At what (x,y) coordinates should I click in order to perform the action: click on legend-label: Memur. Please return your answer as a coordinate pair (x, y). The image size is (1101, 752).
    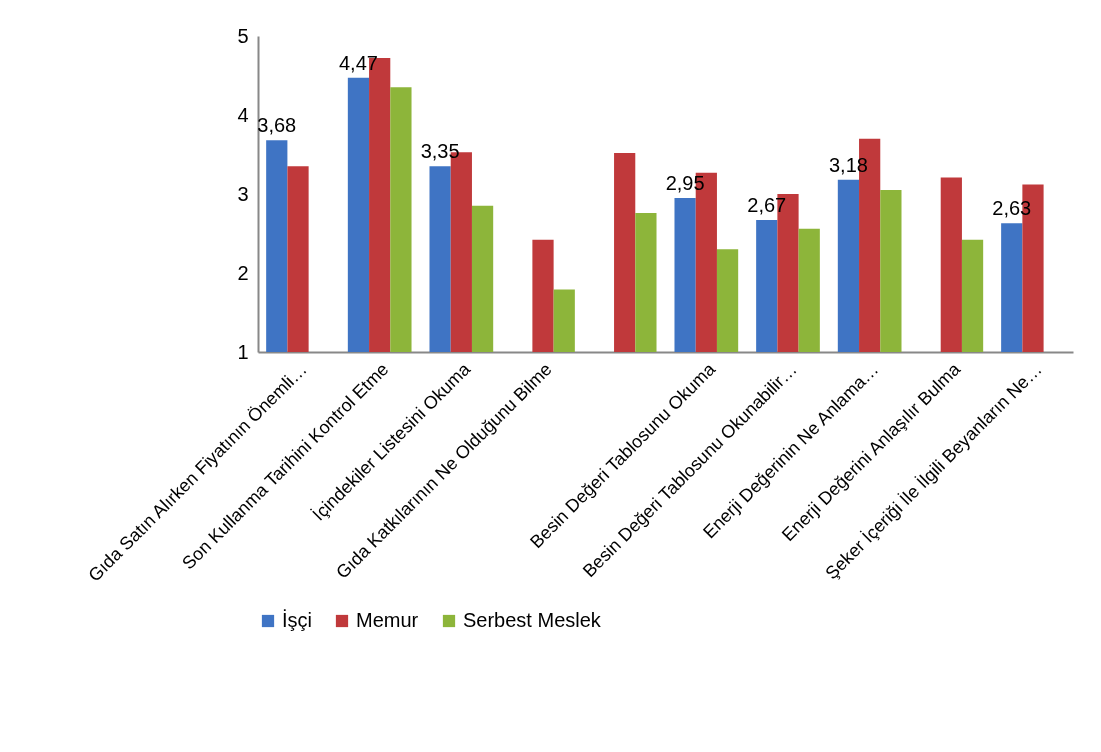
    Looking at the image, I should click on (387, 620).